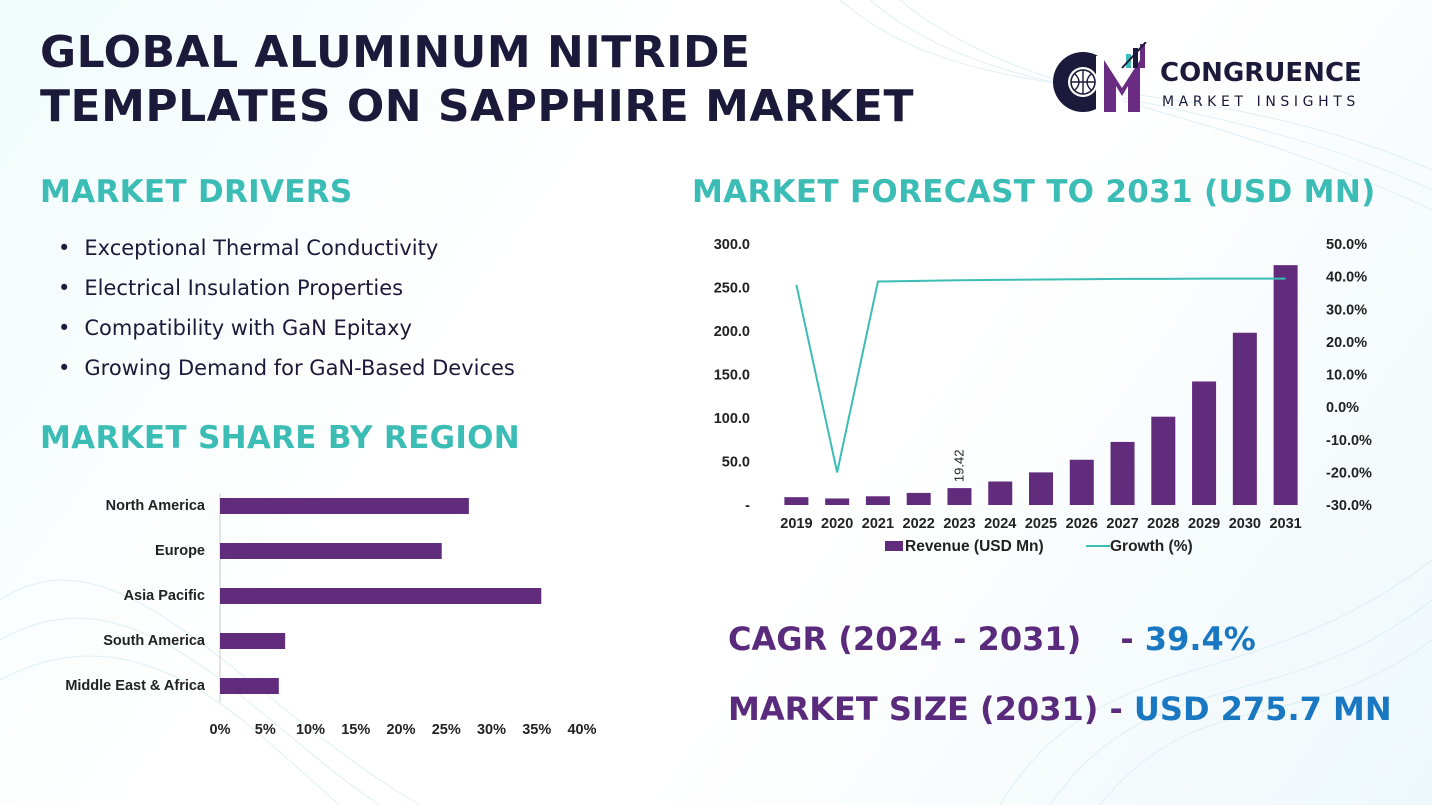 Image resolution: width=1432 pixels, height=805 pixels. Describe the element at coordinates (894, 546) in the screenshot. I see `legend-revenue-swatch` at that location.